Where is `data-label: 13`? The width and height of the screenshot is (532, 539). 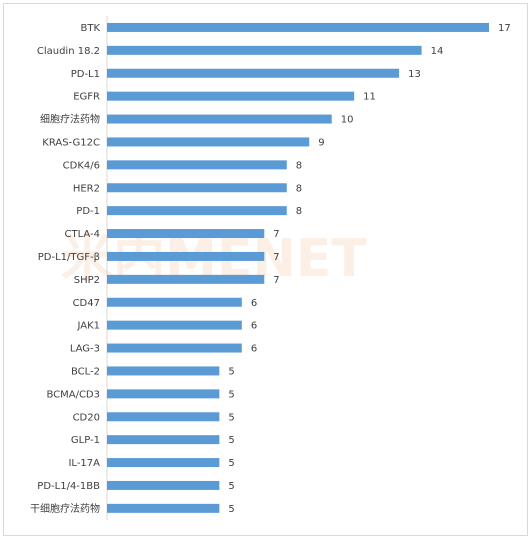 data-label: 13 is located at coordinates (414, 74).